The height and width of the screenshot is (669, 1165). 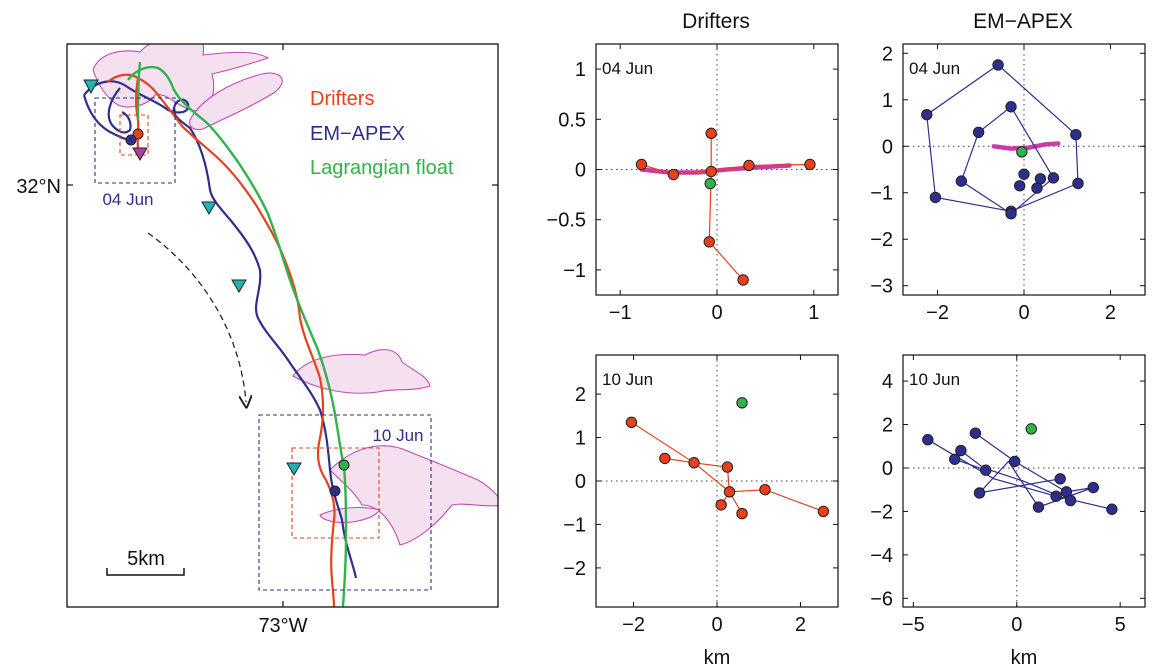 I want to click on emapex-position-marker, so click(x=335, y=491).